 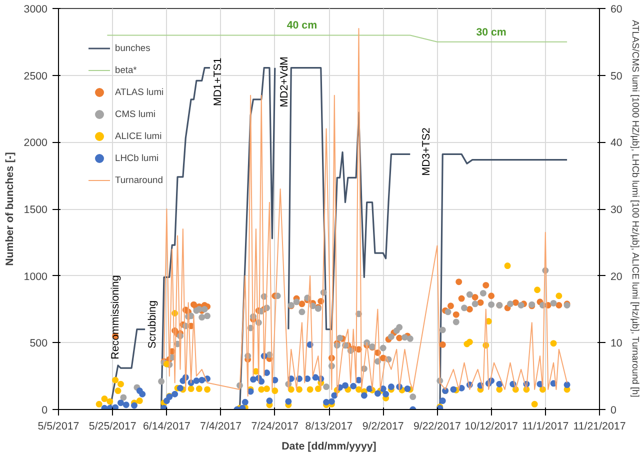 I want to click on y-axis-title: Number of bunches [-], so click(x=10, y=209).